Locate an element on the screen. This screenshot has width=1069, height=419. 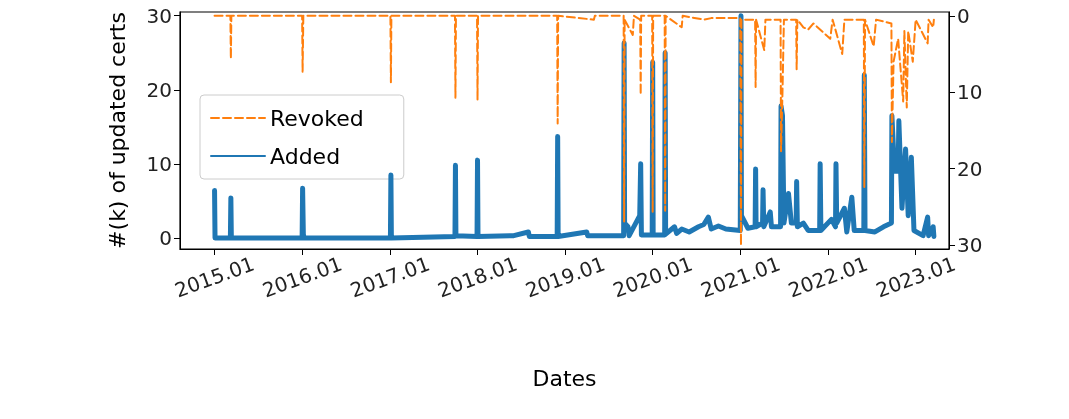
legend-label: Revoked is located at coordinates (317, 118).